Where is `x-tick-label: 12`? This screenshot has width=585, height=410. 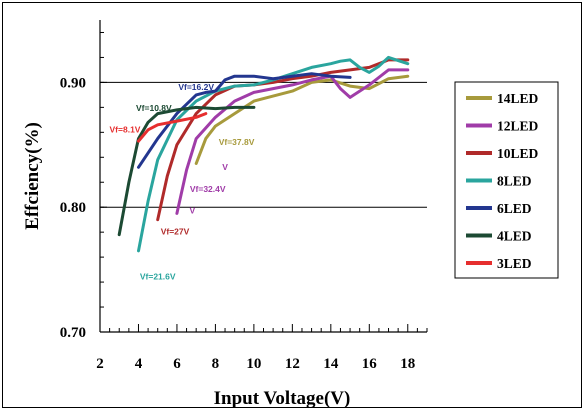 x-tick-label: 12 is located at coordinates (292, 364).